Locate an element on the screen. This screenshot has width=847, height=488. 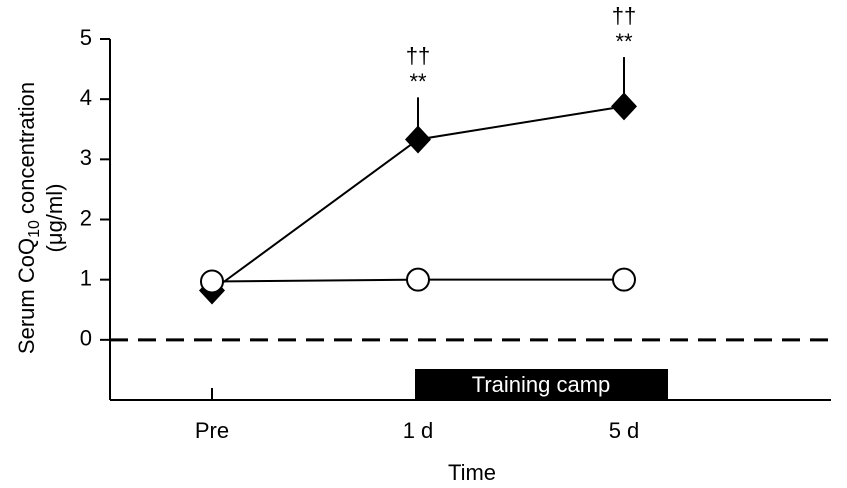
y-label-rest: concentration is located at coordinates (26, 151).